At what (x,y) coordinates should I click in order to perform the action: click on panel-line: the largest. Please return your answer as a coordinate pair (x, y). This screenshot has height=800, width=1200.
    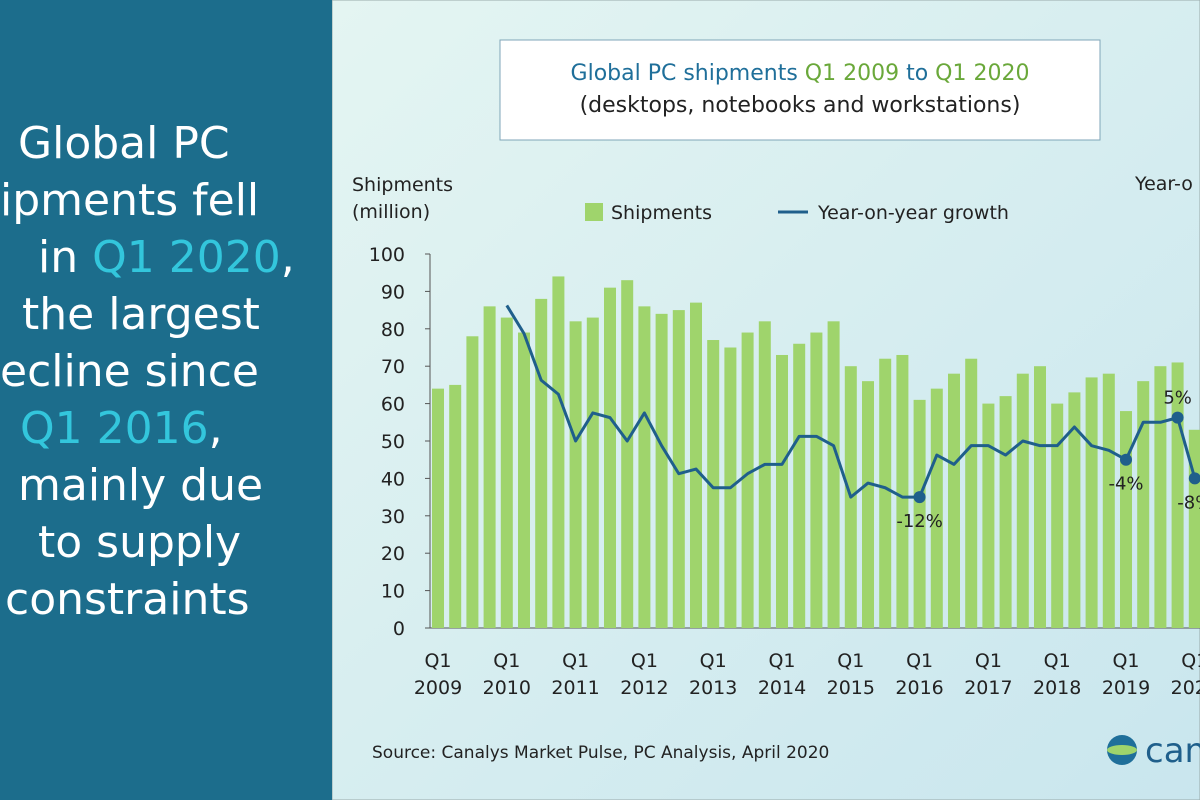
    Looking at the image, I should click on (141, 314).